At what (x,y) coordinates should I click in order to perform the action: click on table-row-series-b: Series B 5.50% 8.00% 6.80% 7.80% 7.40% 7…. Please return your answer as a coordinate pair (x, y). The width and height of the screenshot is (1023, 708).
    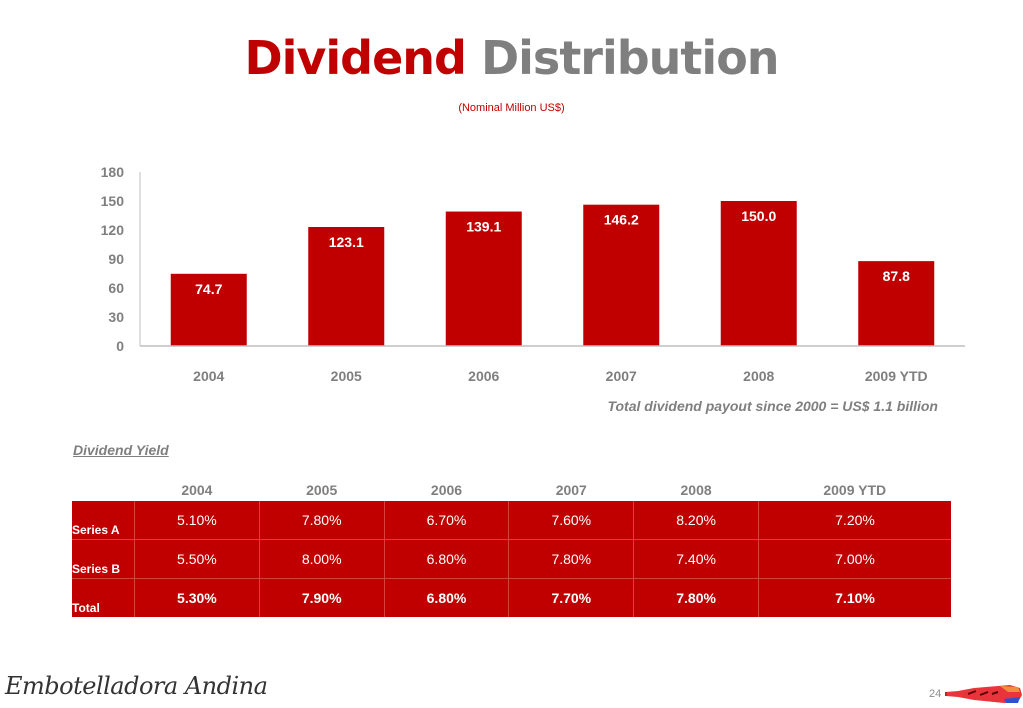
    Looking at the image, I should click on (511, 559).